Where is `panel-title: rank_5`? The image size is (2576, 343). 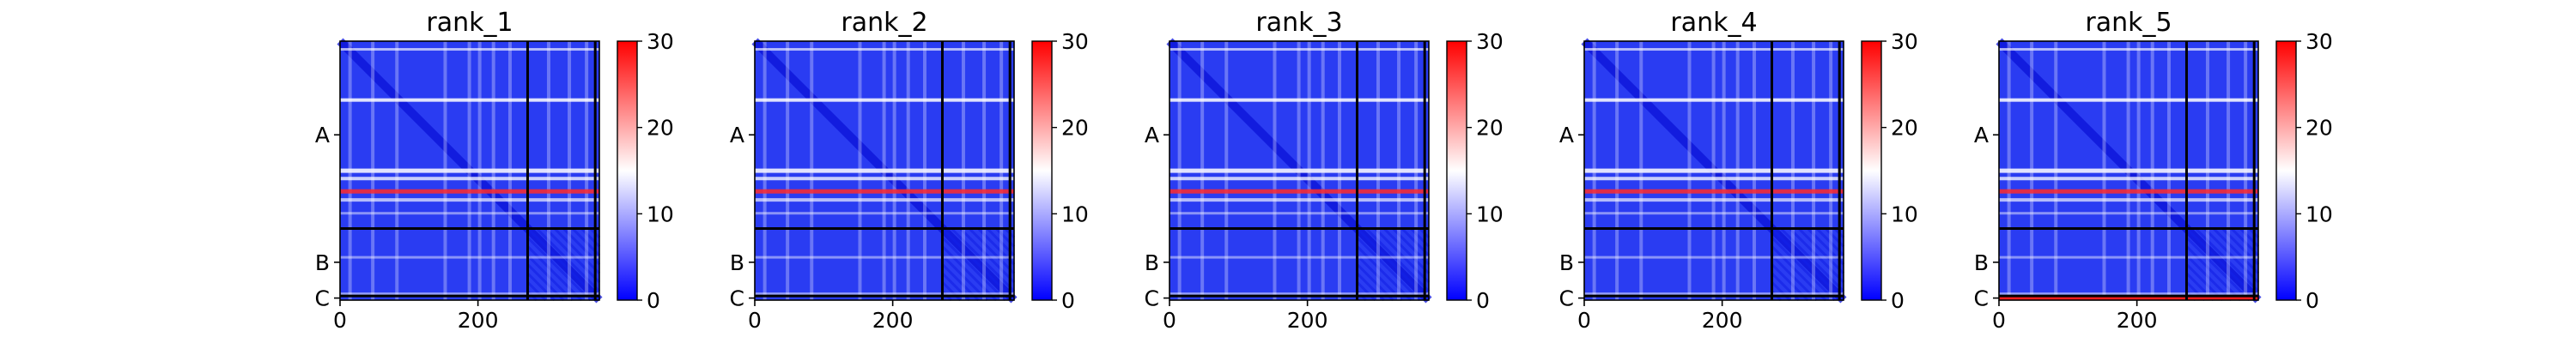 panel-title: rank_5 is located at coordinates (2128, 23).